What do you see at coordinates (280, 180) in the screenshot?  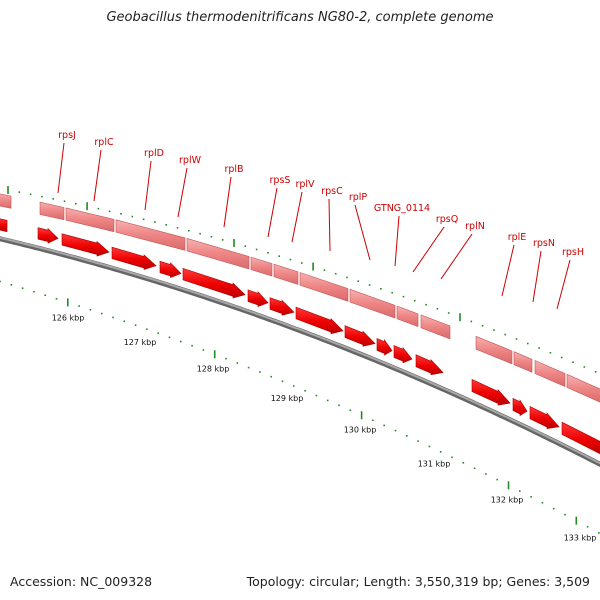 I see `gene-label: rpsS` at bounding box center [280, 180].